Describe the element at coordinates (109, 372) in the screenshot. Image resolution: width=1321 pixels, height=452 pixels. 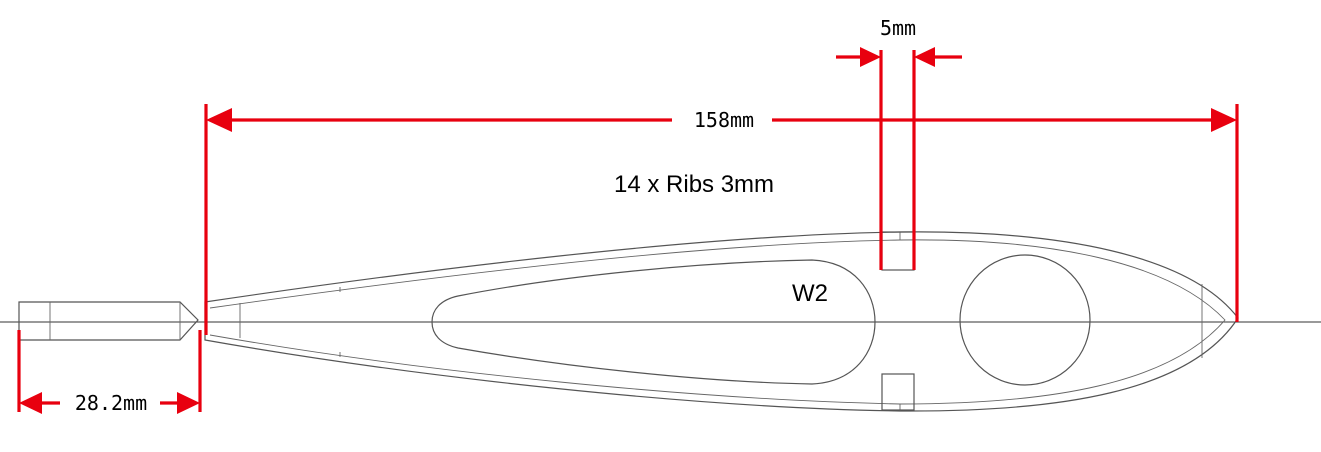
I see `dimension-tail-length` at that location.